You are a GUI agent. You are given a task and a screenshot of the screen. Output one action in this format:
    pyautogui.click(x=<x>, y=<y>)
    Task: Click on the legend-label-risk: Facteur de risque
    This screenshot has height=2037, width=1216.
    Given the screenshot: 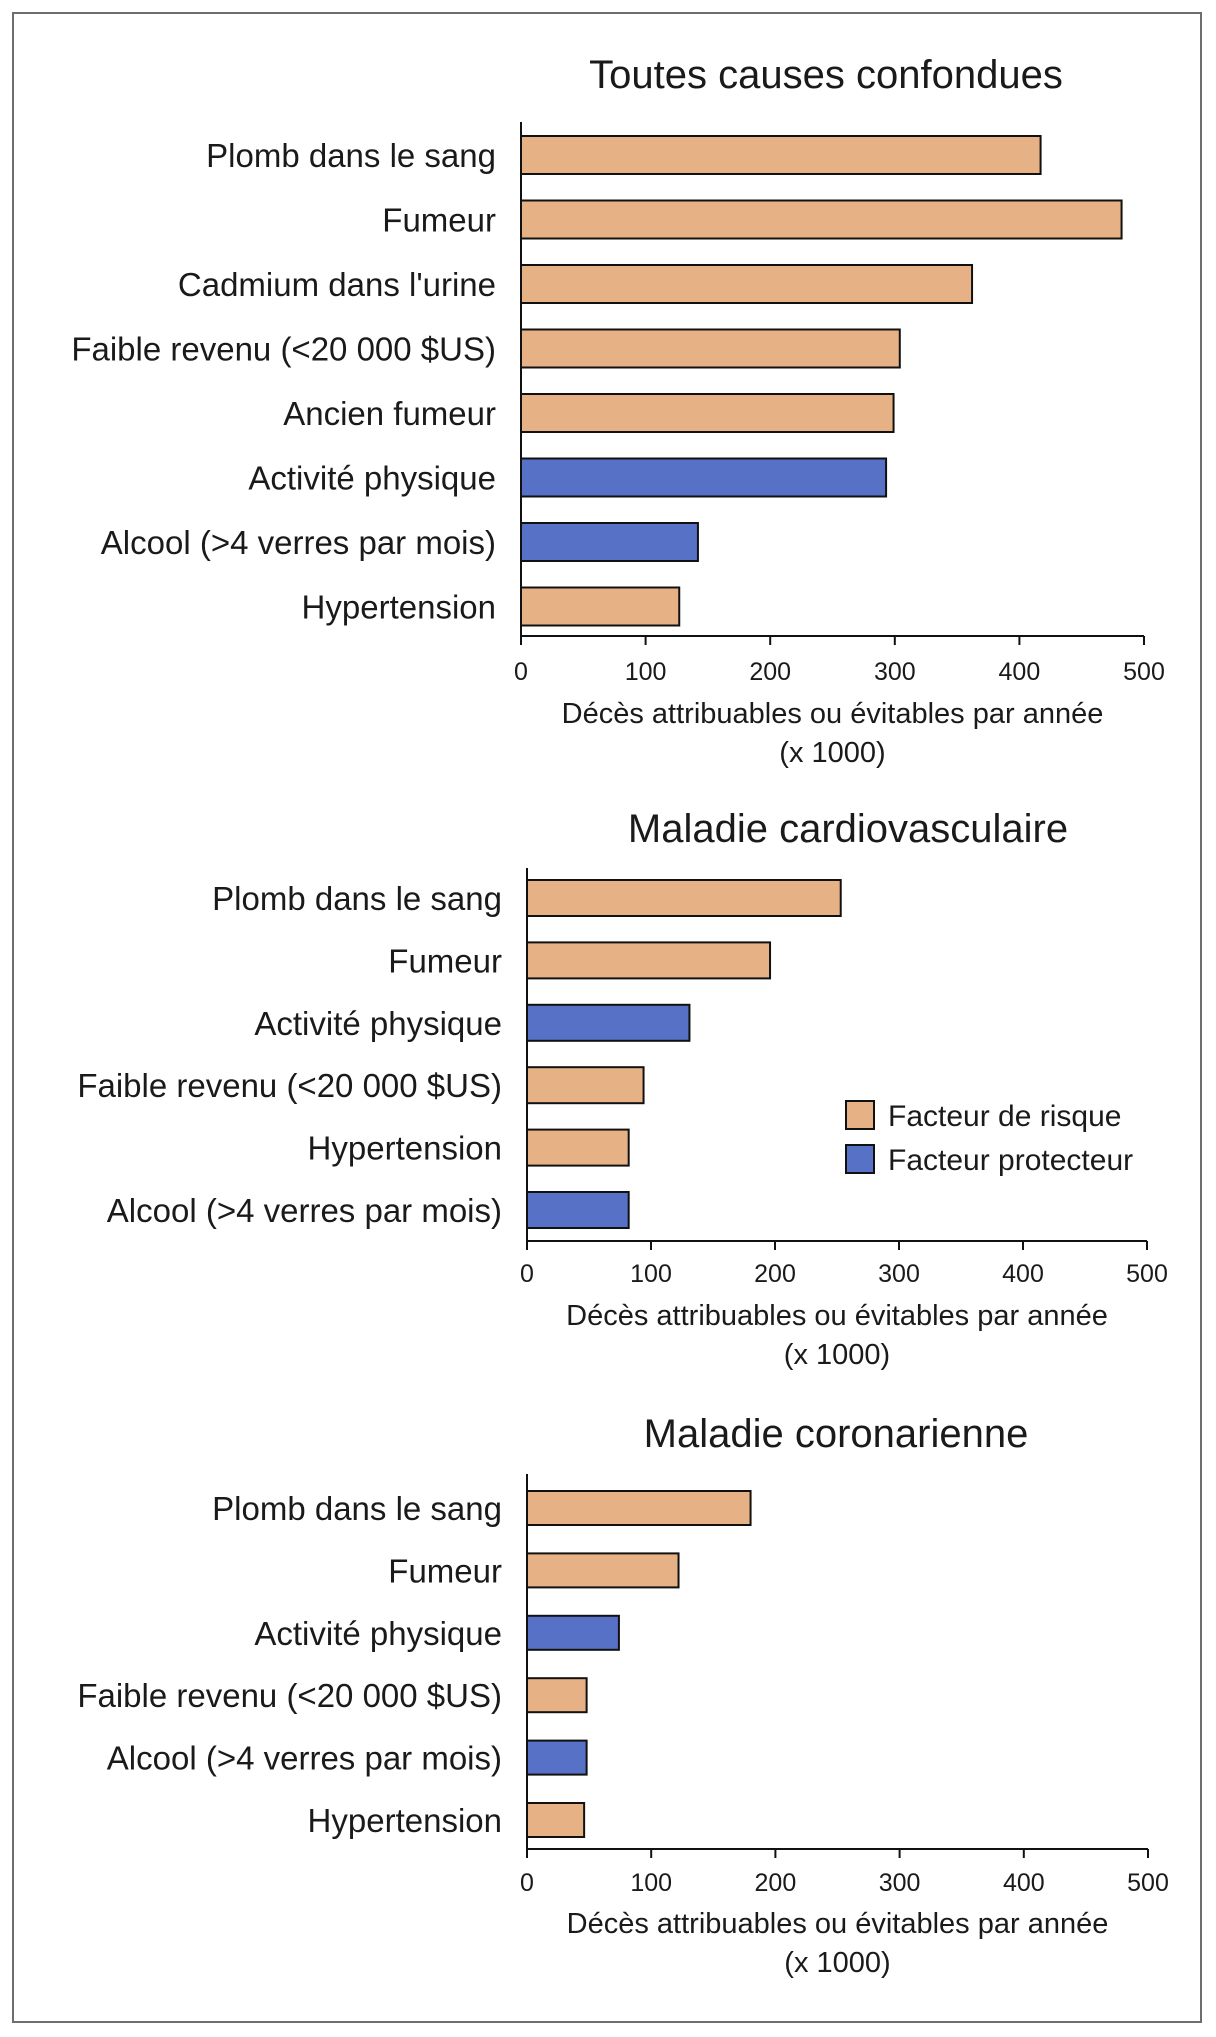 What is the action you would take?
    pyautogui.click(x=1004, y=1116)
    